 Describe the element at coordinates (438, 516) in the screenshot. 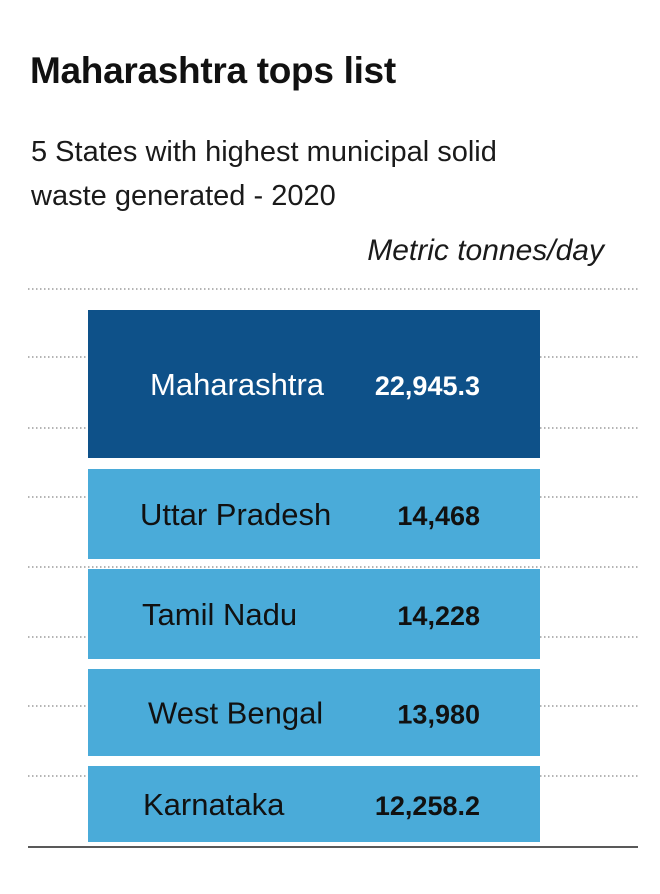

I see `value-label-uttar-pradesh: 14,468` at that location.